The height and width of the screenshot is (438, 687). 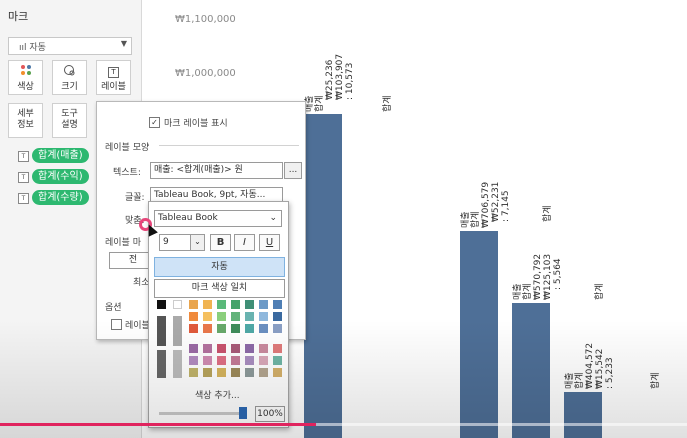 I want to click on sales-sum-pill: 합계(매출), so click(x=60, y=155).